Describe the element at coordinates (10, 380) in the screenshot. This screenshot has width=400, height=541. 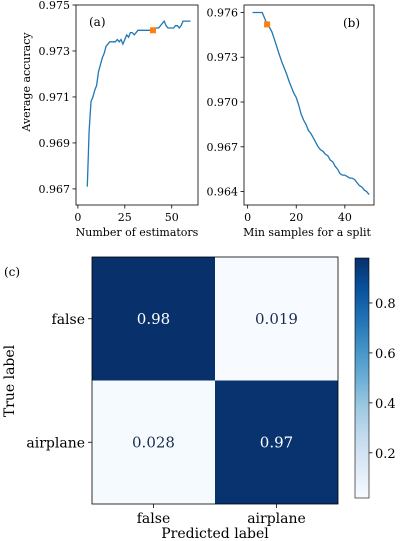
I see `confusion-matrix-ylabel: True label` at that location.